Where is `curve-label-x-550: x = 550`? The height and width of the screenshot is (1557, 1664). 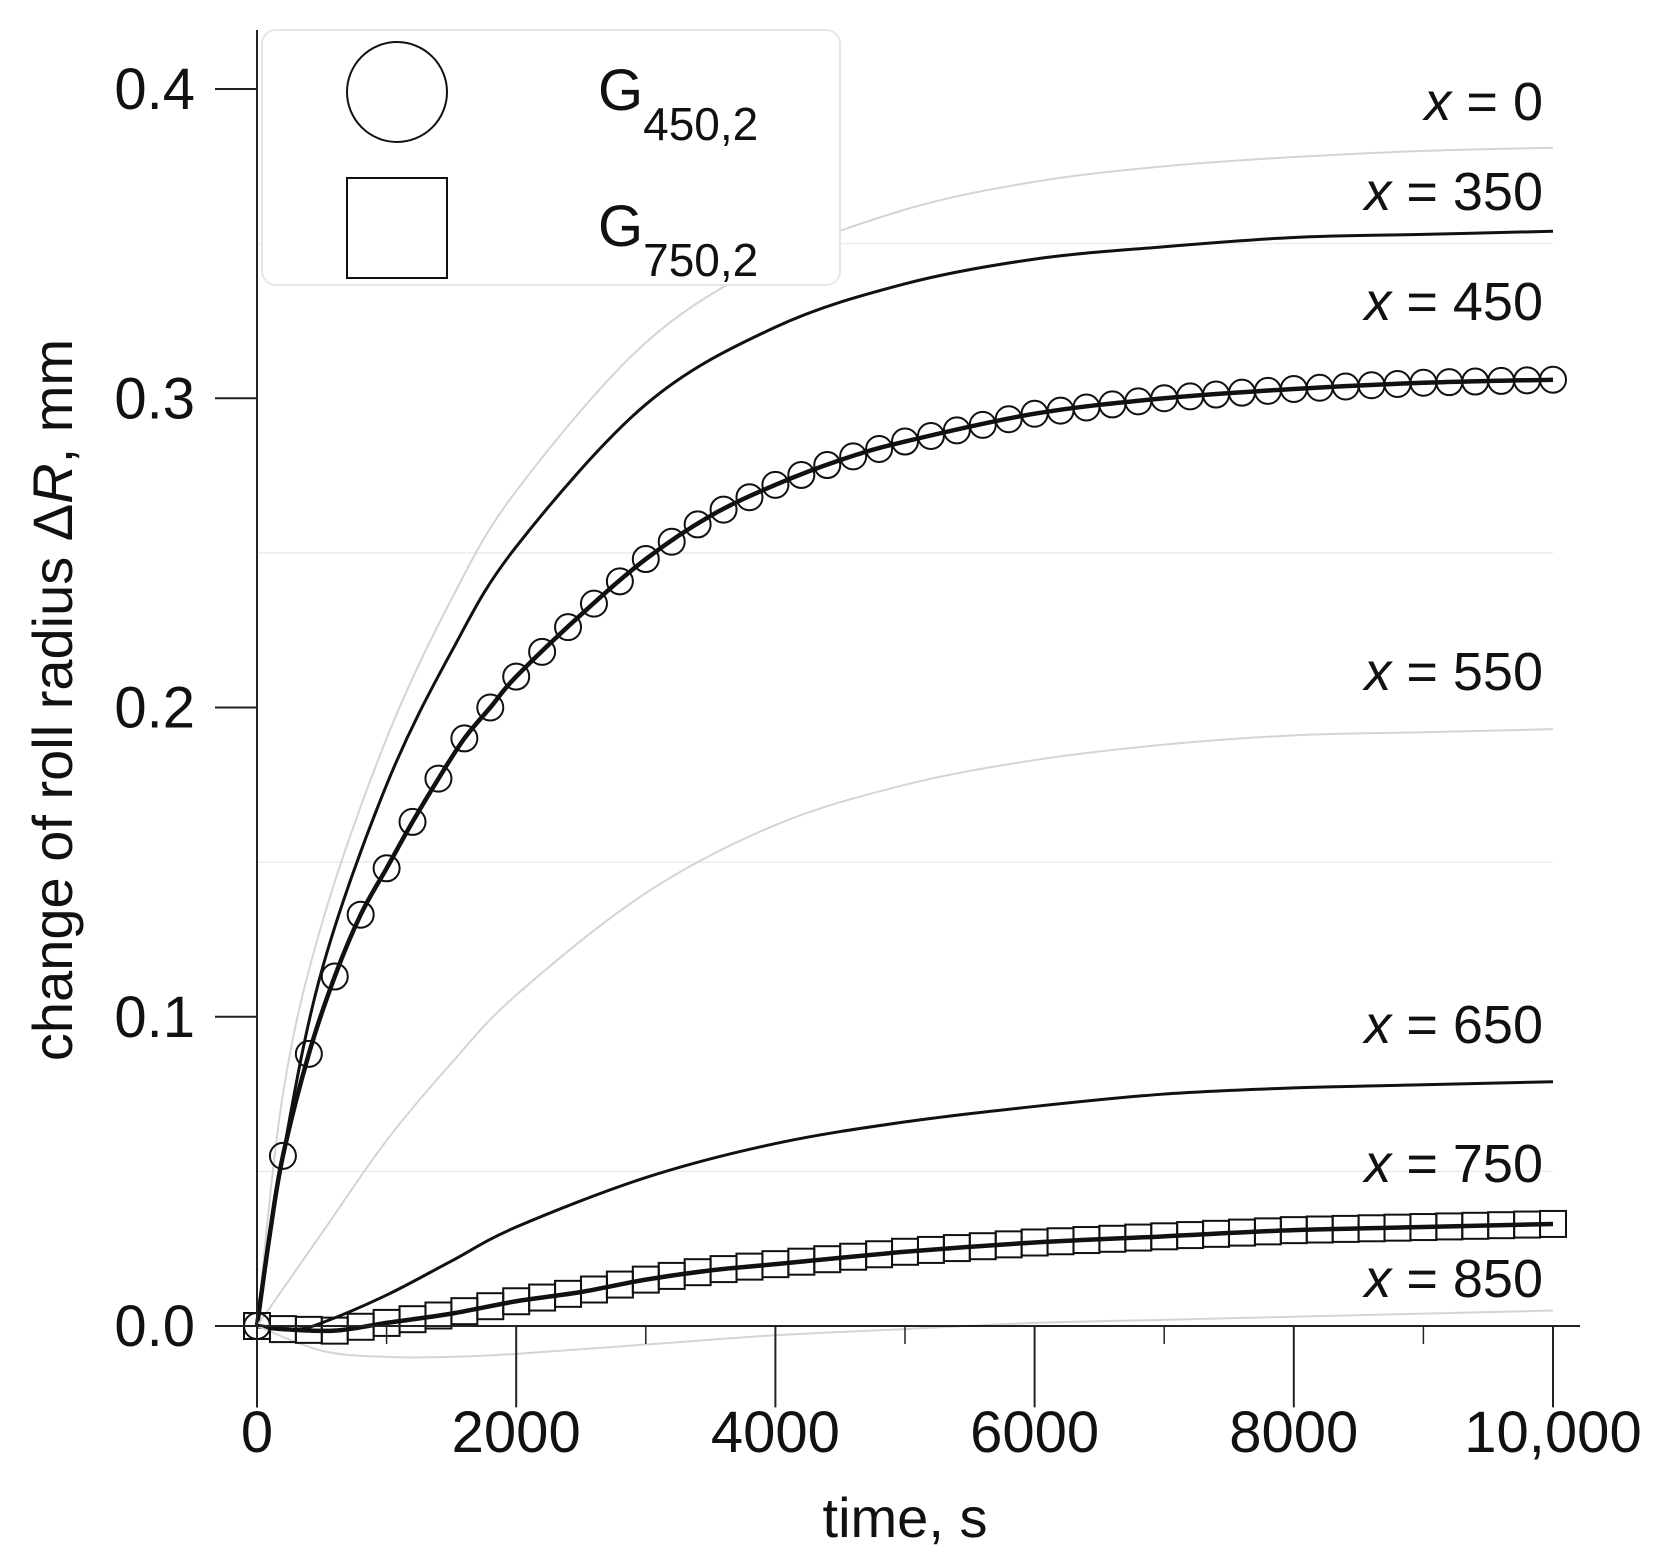
curve-label-x-550: x = 550 is located at coordinates (1452, 672).